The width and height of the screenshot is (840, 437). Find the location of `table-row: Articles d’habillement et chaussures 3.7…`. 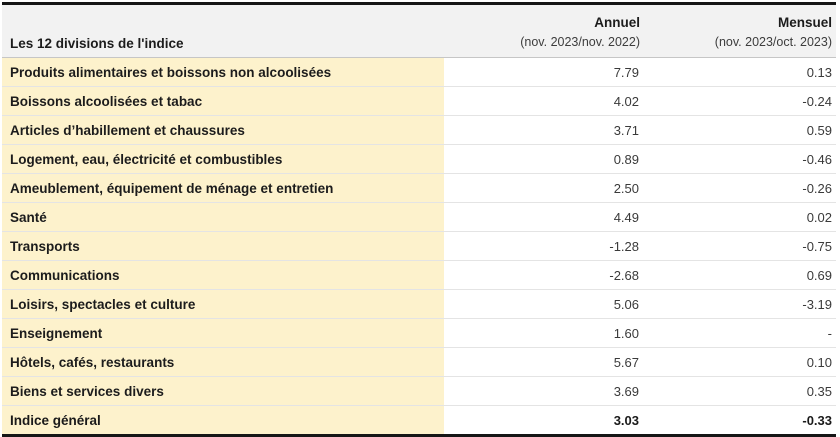

table-row: Articles d’habillement et chaussures 3.7… is located at coordinates (419, 130).